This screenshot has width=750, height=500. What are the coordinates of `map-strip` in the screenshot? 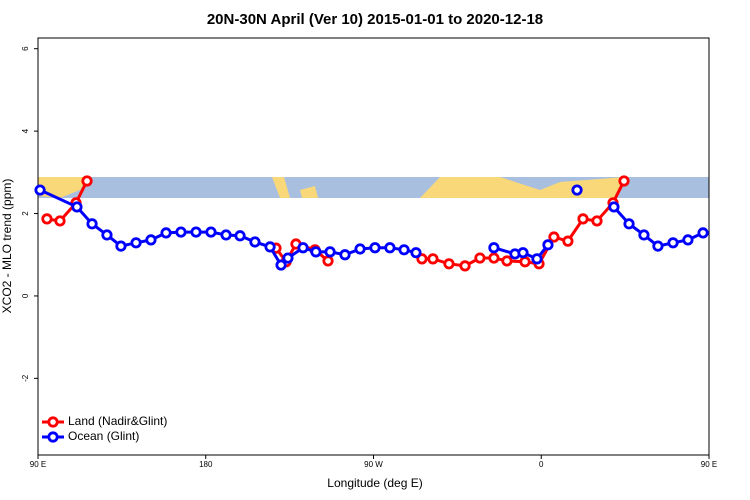 It's located at (373, 187).